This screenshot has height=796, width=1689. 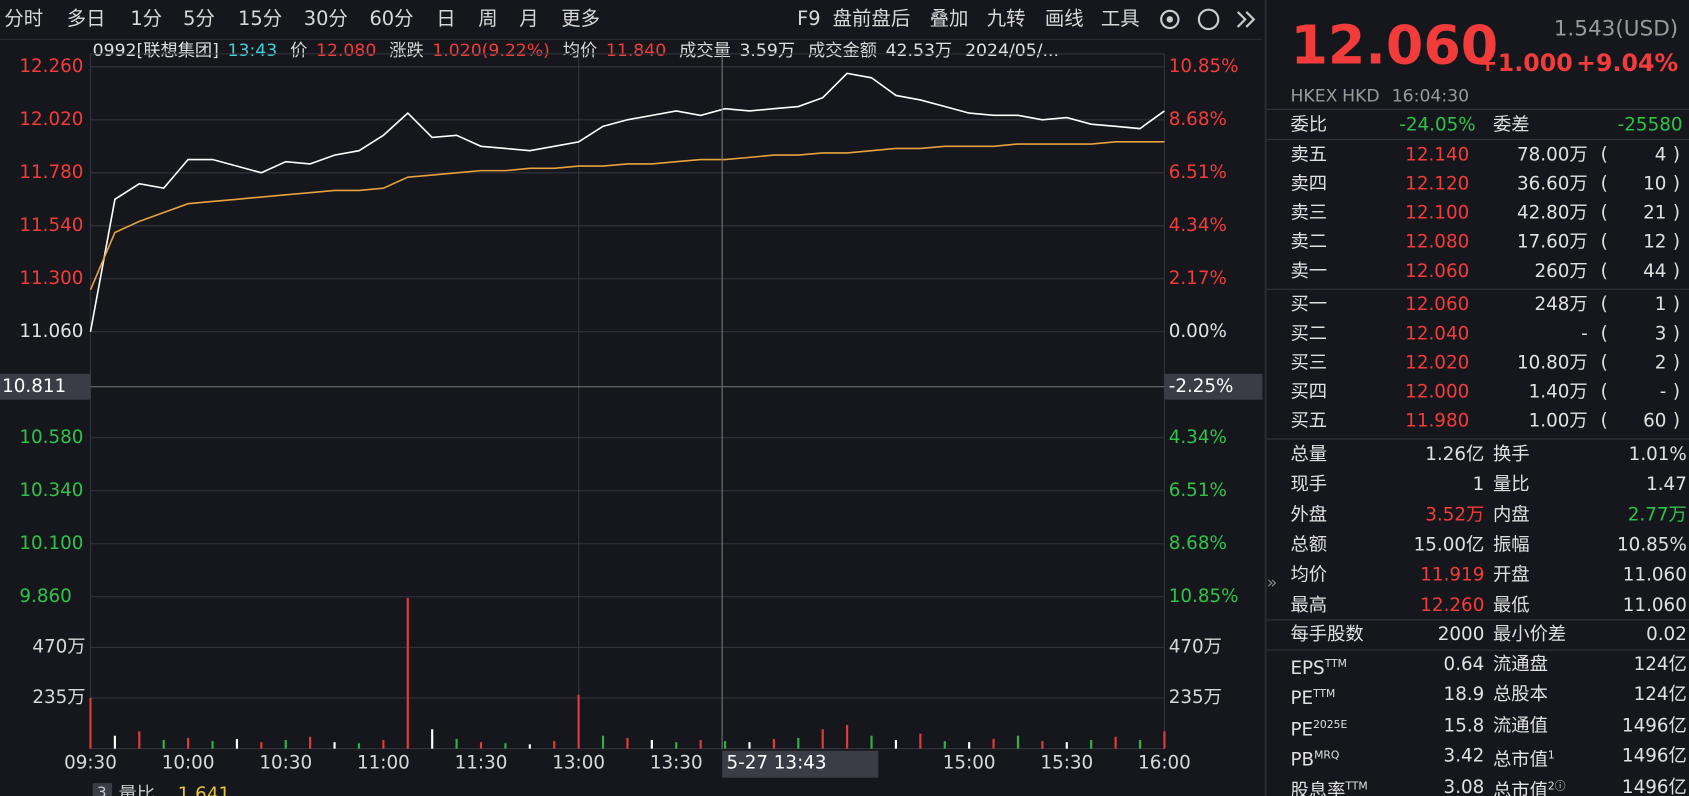 I want to click on settings-icon, so click(x=1170, y=19).